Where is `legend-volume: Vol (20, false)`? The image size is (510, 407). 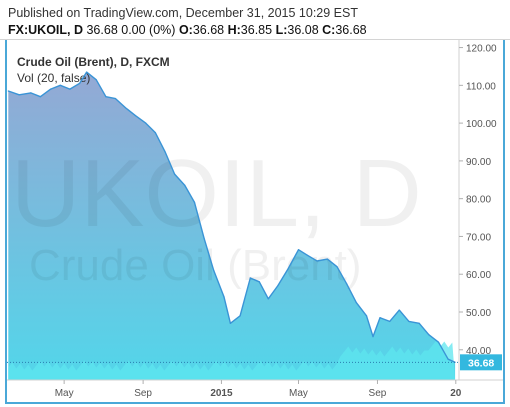
legend-volume: Vol (20, false) is located at coordinates (53, 78).